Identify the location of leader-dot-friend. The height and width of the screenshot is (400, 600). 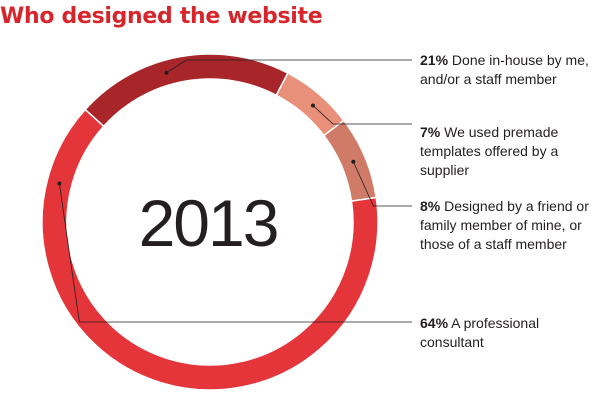
(353, 161).